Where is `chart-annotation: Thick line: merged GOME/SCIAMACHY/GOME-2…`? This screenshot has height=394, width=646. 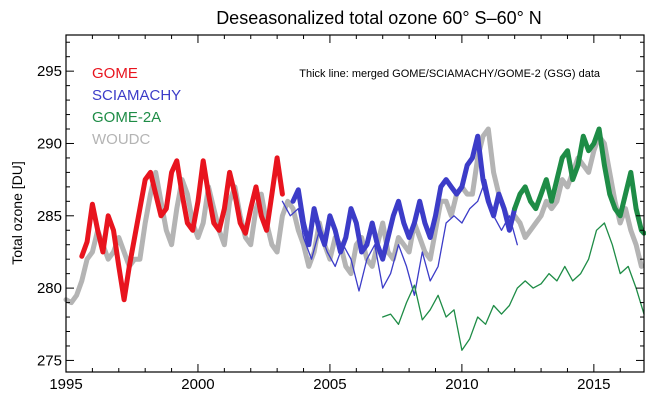
chart-annotation: Thick line: merged GOME/SCIAMACHY/GOME-2… is located at coordinates (450, 74).